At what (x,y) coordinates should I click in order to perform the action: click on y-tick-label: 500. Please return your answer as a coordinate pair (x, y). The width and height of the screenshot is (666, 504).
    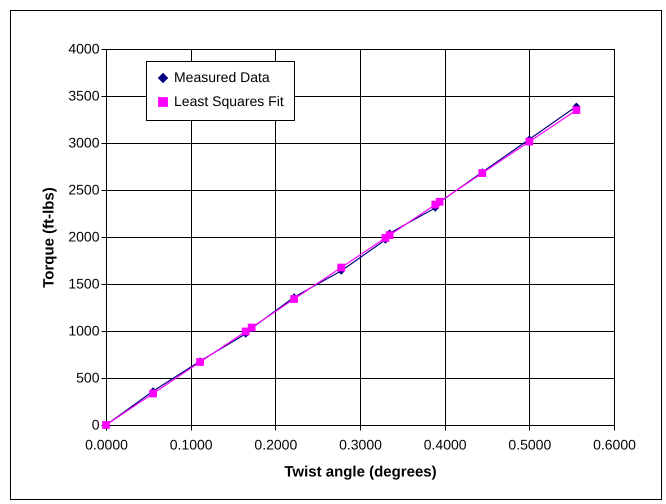
    Looking at the image, I should click on (88, 378).